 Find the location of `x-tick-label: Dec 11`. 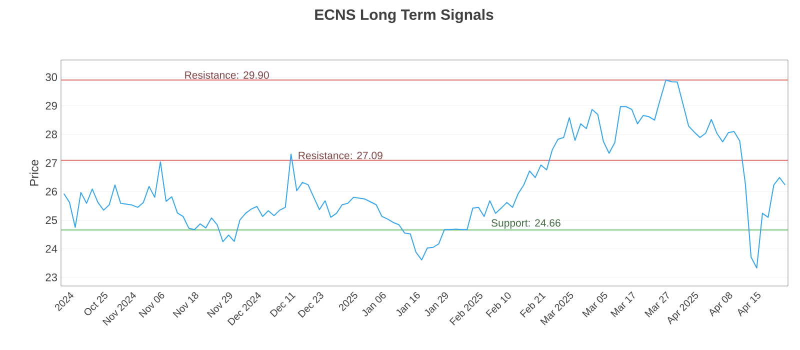

x-tick-label: Dec 11 is located at coordinates (283, 305).